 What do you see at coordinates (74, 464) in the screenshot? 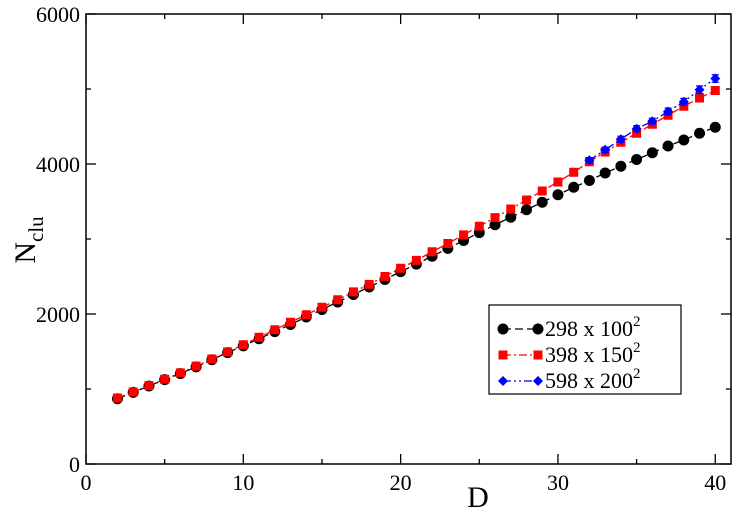
I see `y-tick-label: 0` at bounding box center [74, 464].